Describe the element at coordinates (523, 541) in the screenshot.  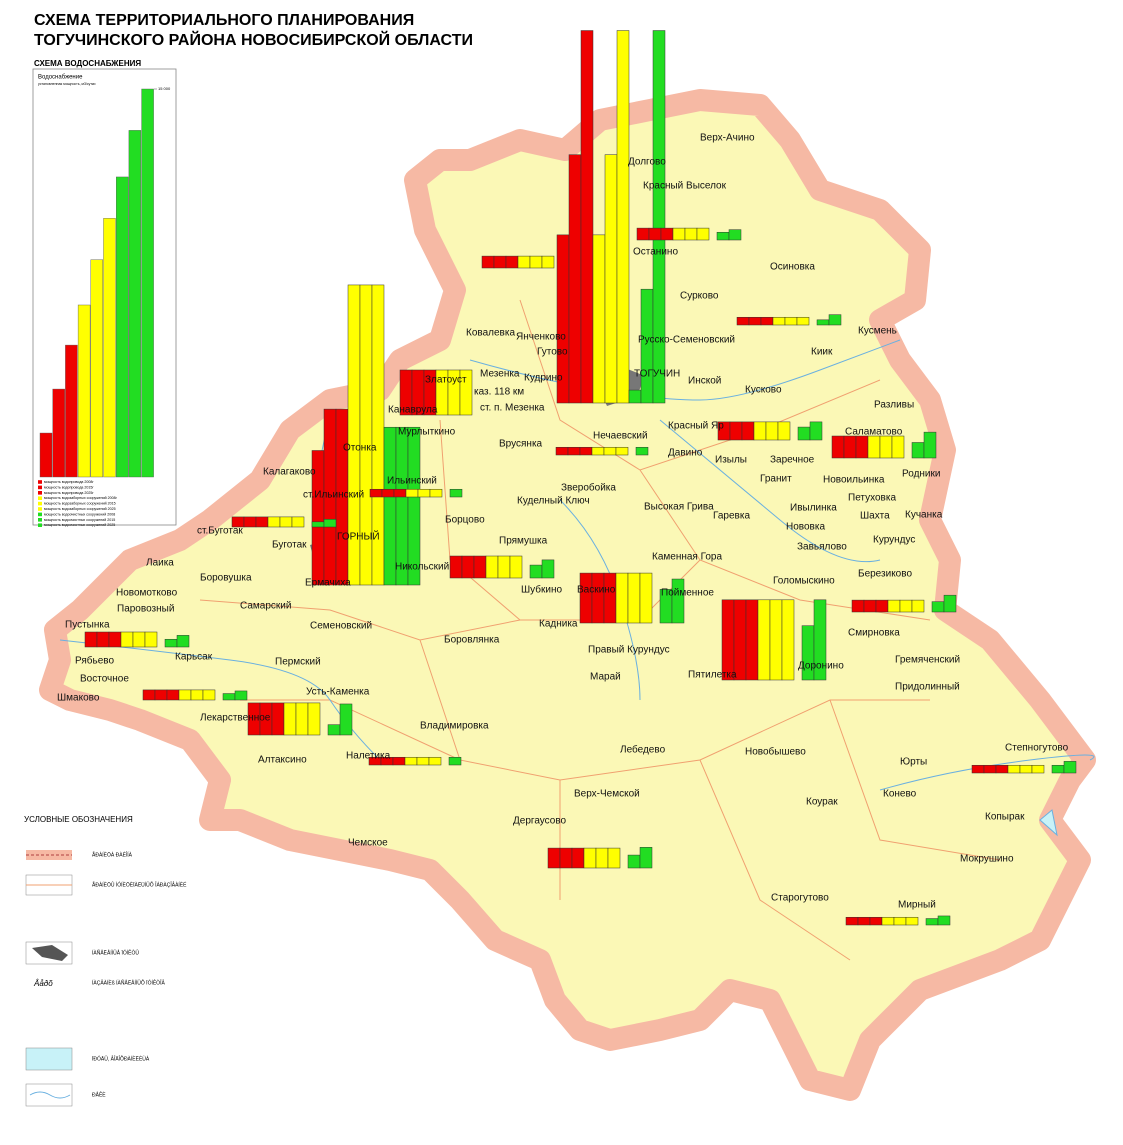
I see `settlement-label: Прямушка` at that location.